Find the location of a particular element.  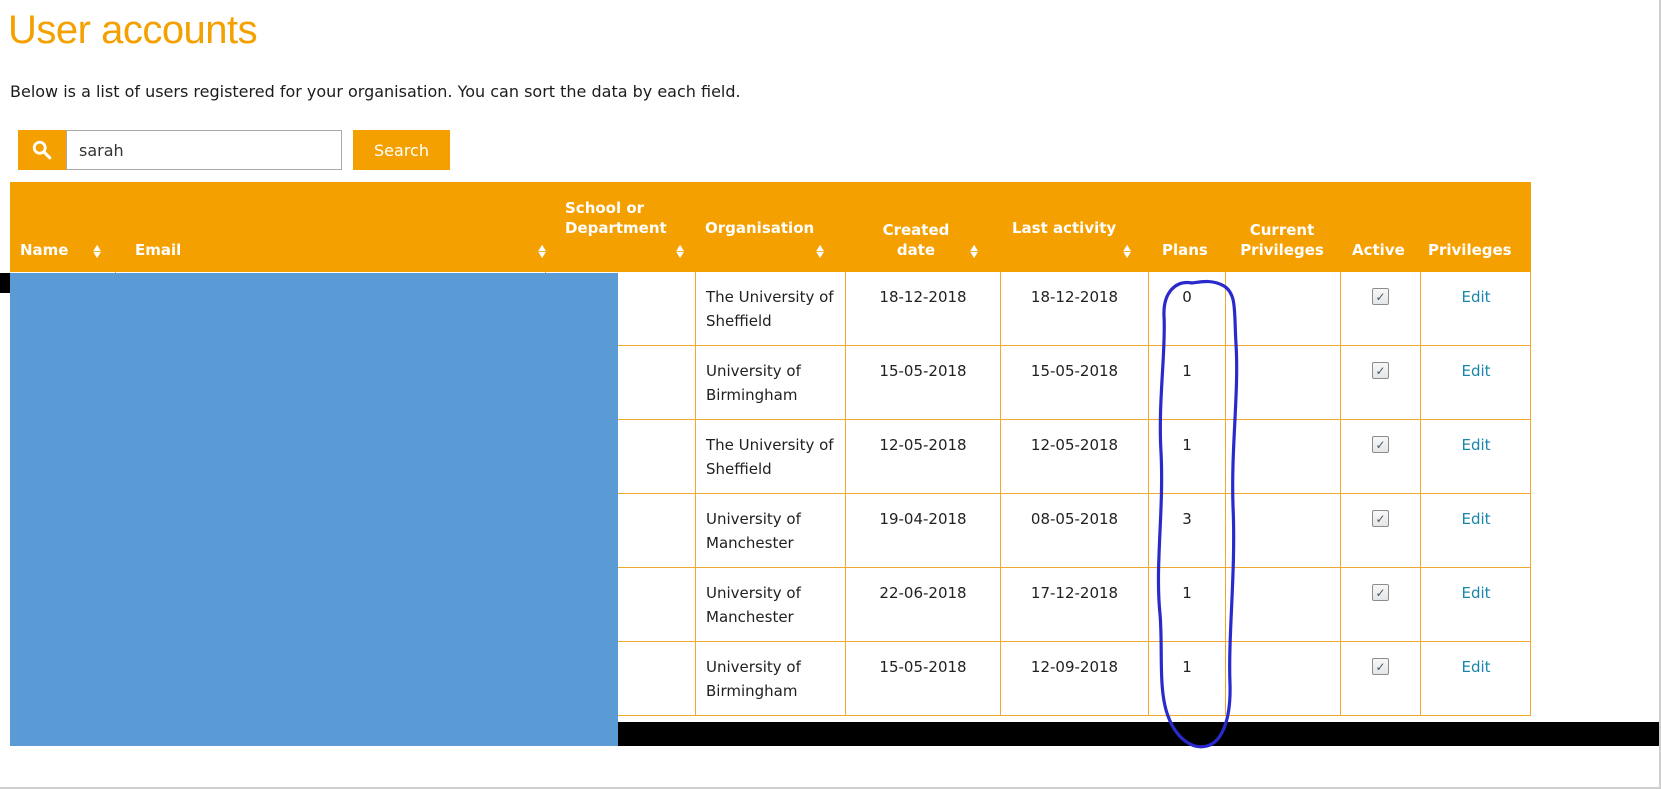

cell-last-activity: 12-05-2018 is located at coordinates (1074, 456).